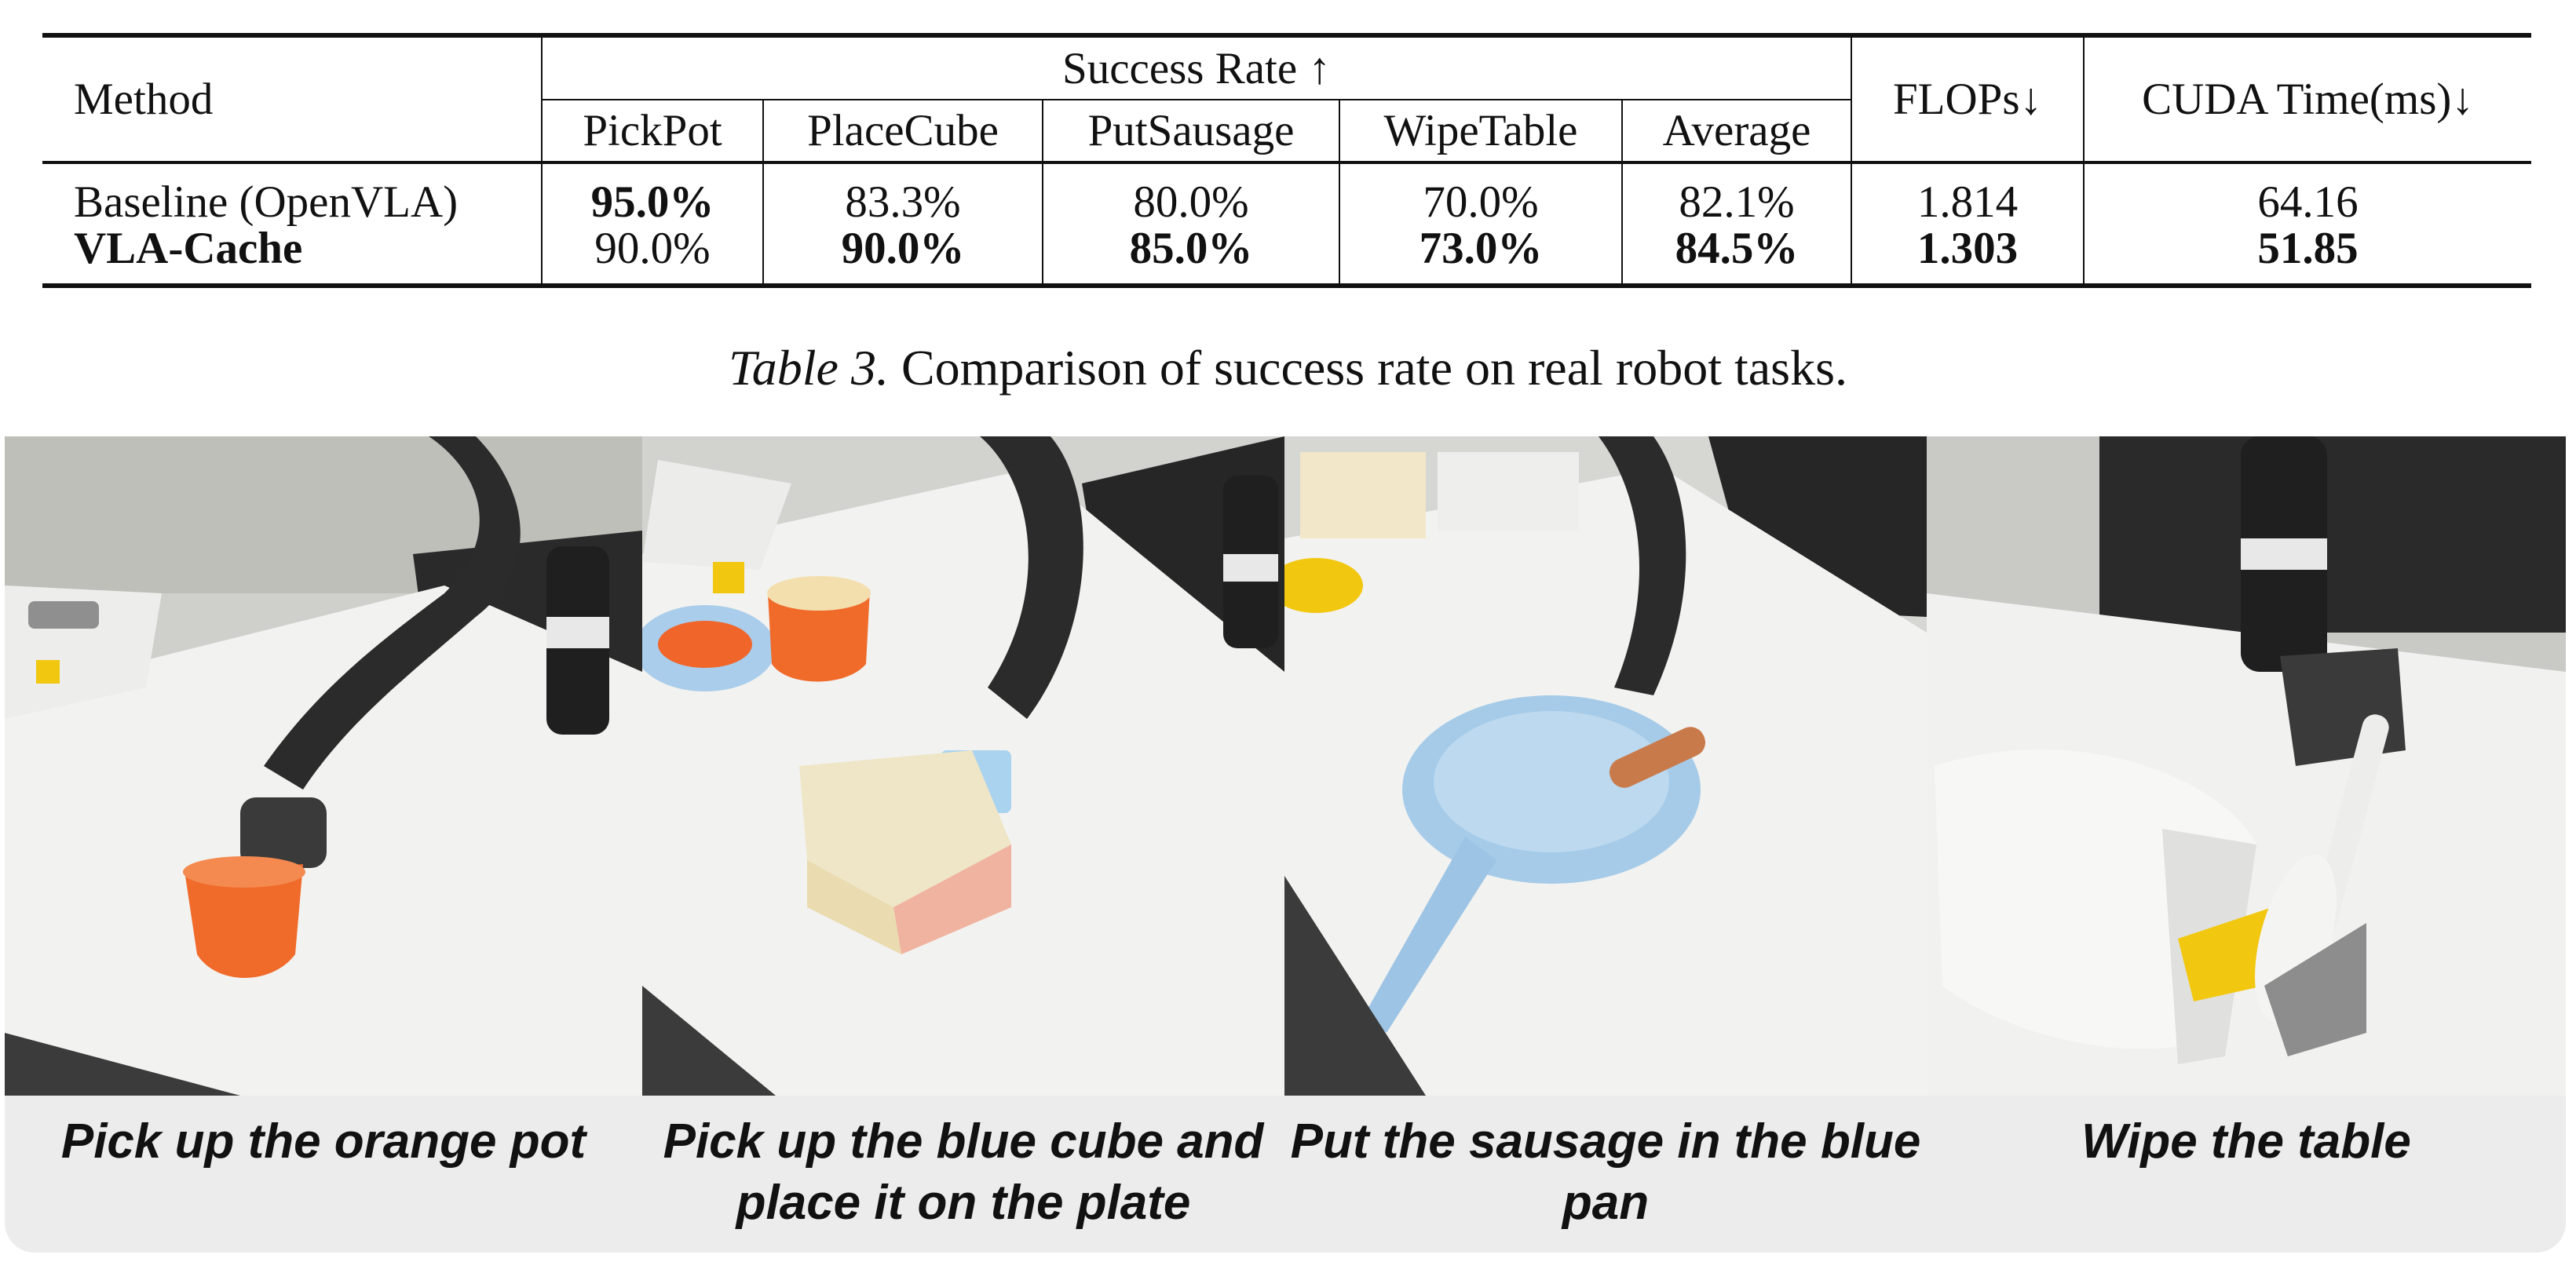 Image resolution: width=2576 pixels, height=1262 pixels. I want to click on pickpot-cell: 90.0%, so click(653, 255).